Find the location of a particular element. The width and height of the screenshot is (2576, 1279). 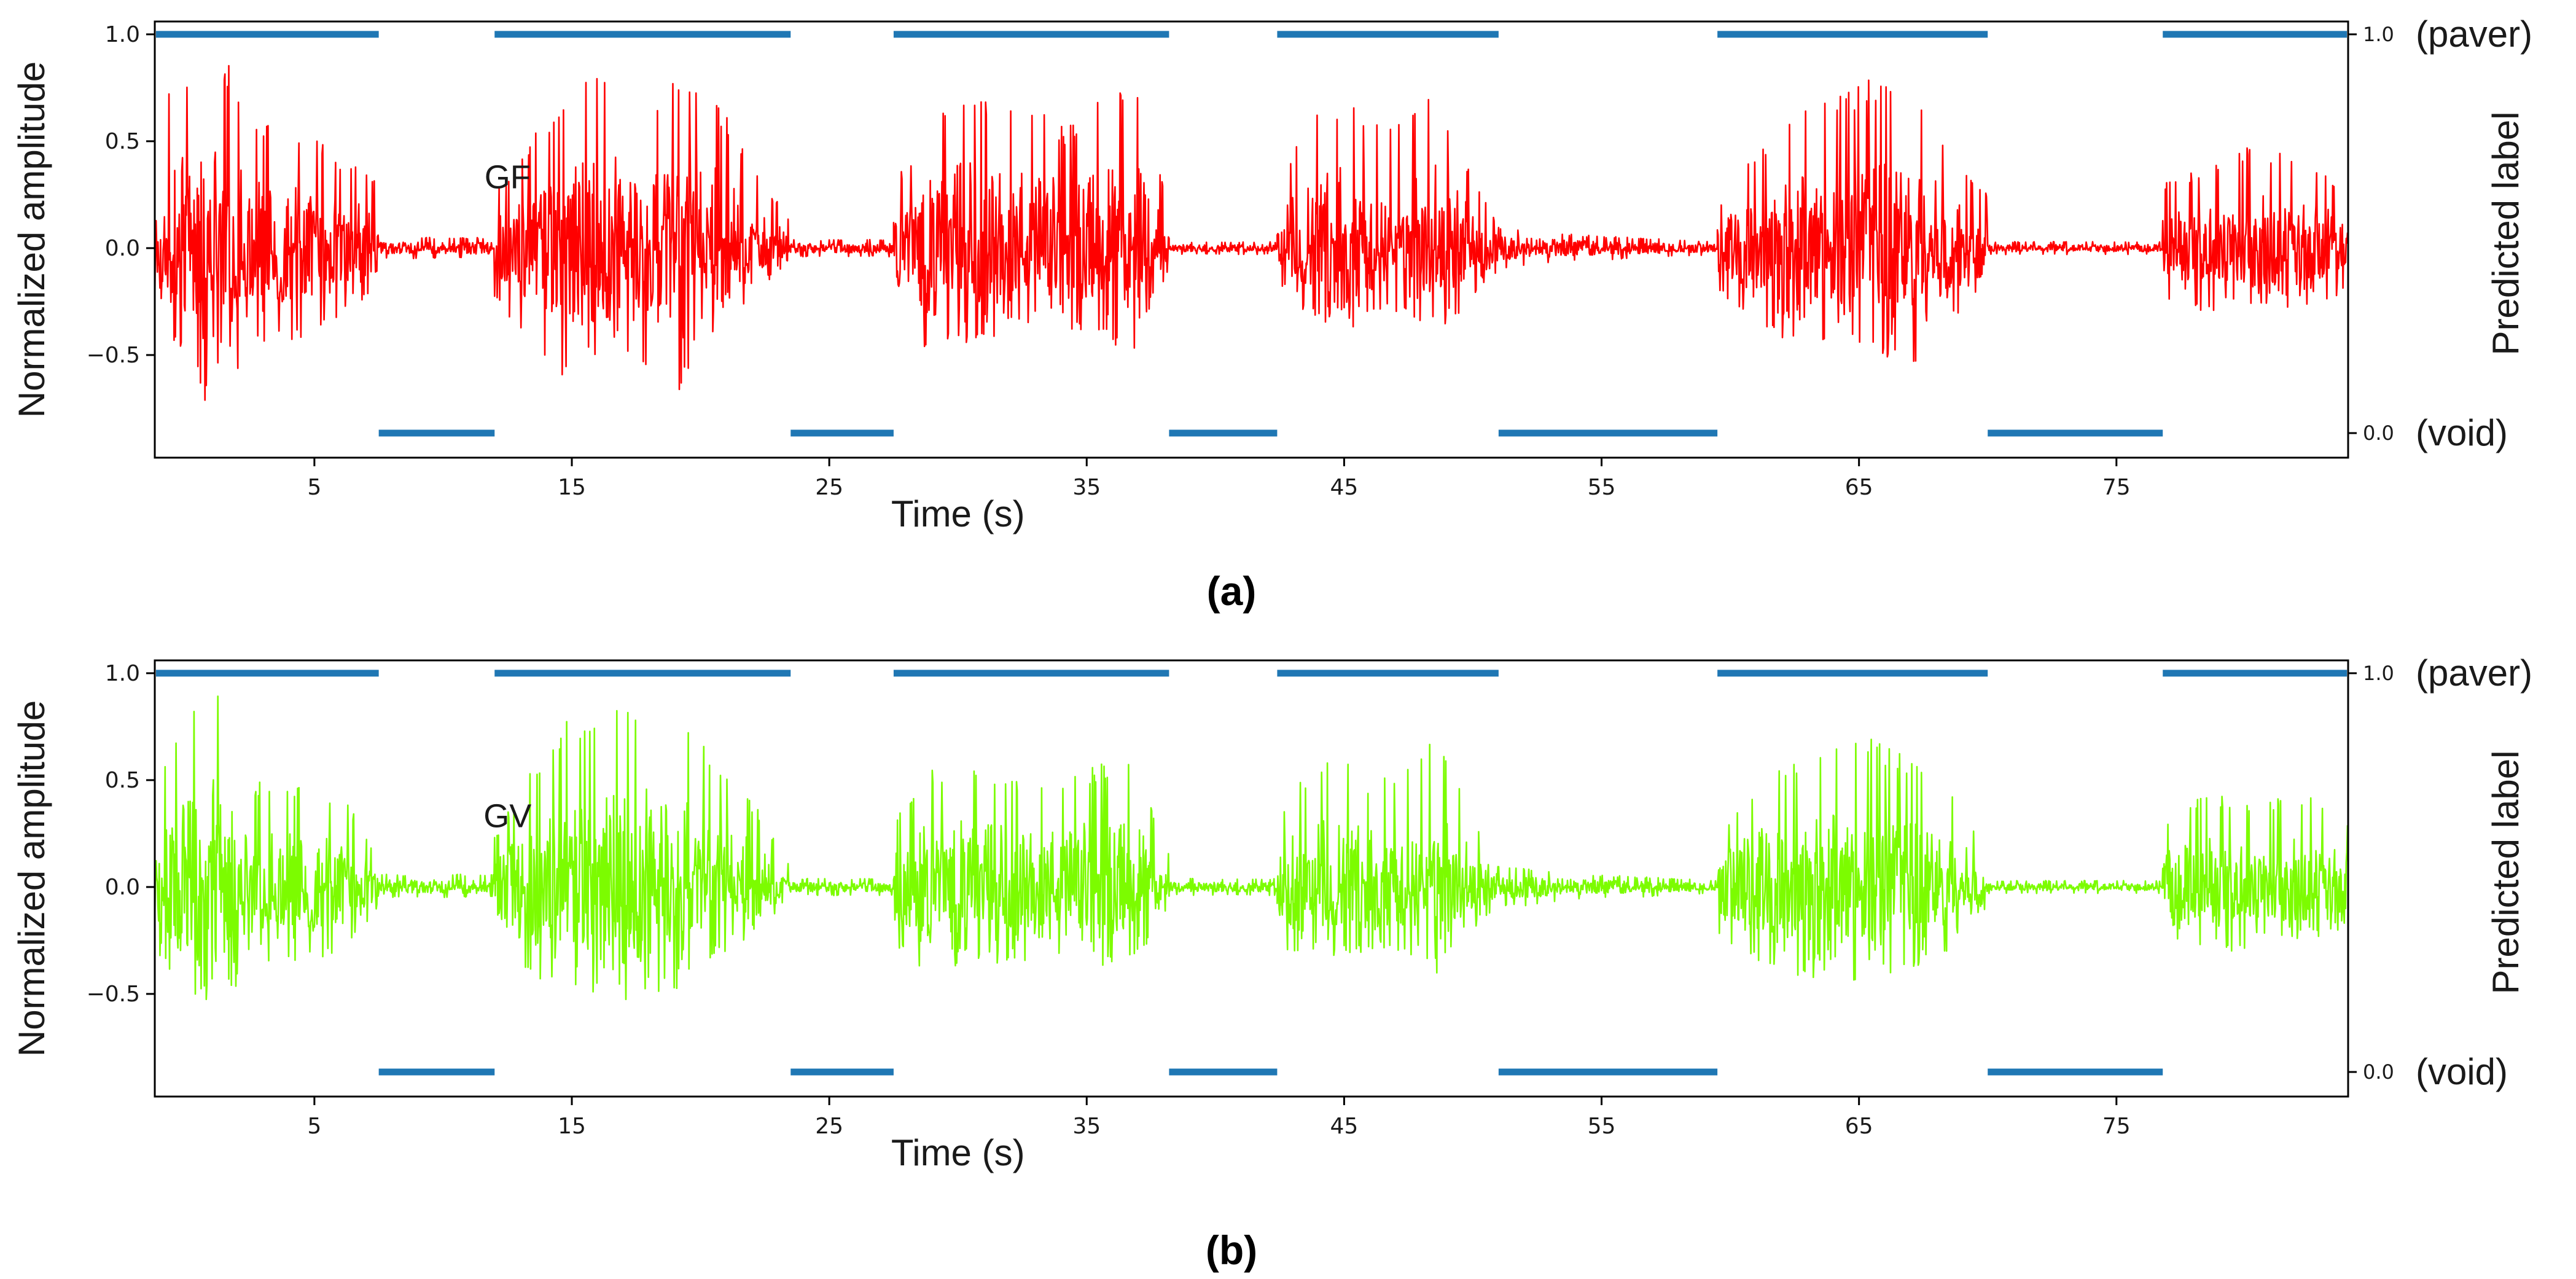

signal-annotation: GF is located at coordinates (508, 176).